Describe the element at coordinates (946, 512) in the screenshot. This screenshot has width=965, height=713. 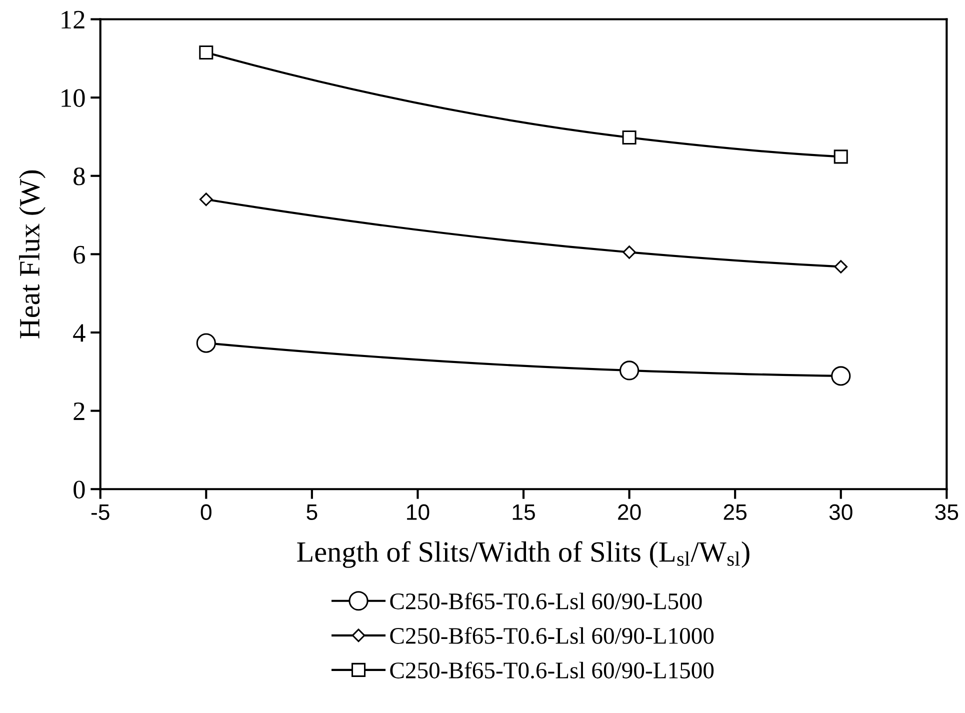
I see `x-tick-label: 35` at that location.